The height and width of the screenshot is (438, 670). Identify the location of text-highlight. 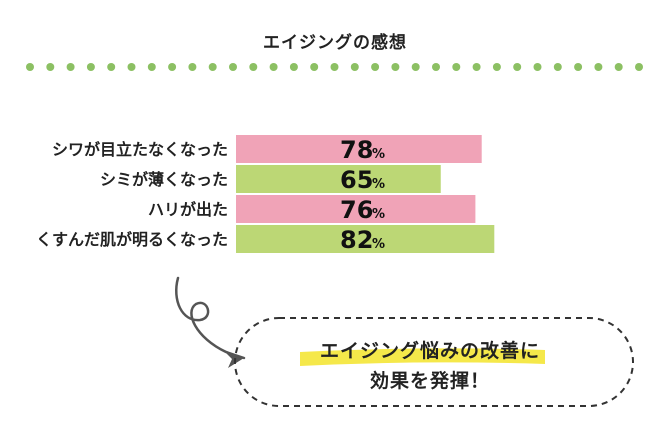
(422, 357).